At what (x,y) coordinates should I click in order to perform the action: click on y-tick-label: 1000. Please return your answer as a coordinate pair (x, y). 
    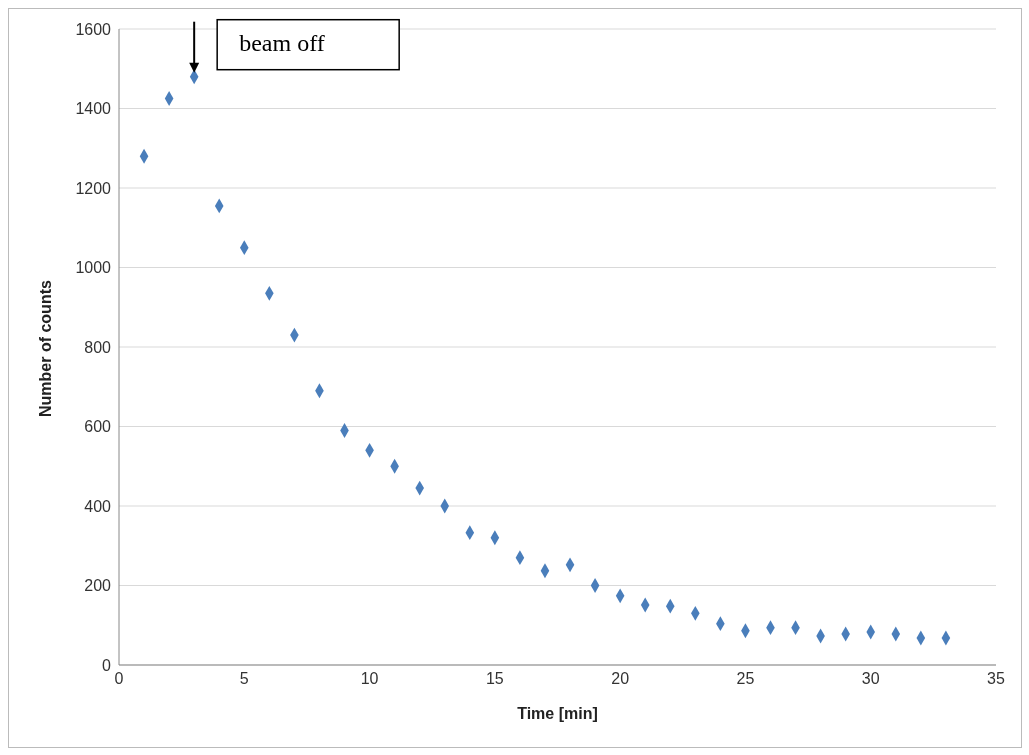
    Looking at the image, I should click on (93, 268).